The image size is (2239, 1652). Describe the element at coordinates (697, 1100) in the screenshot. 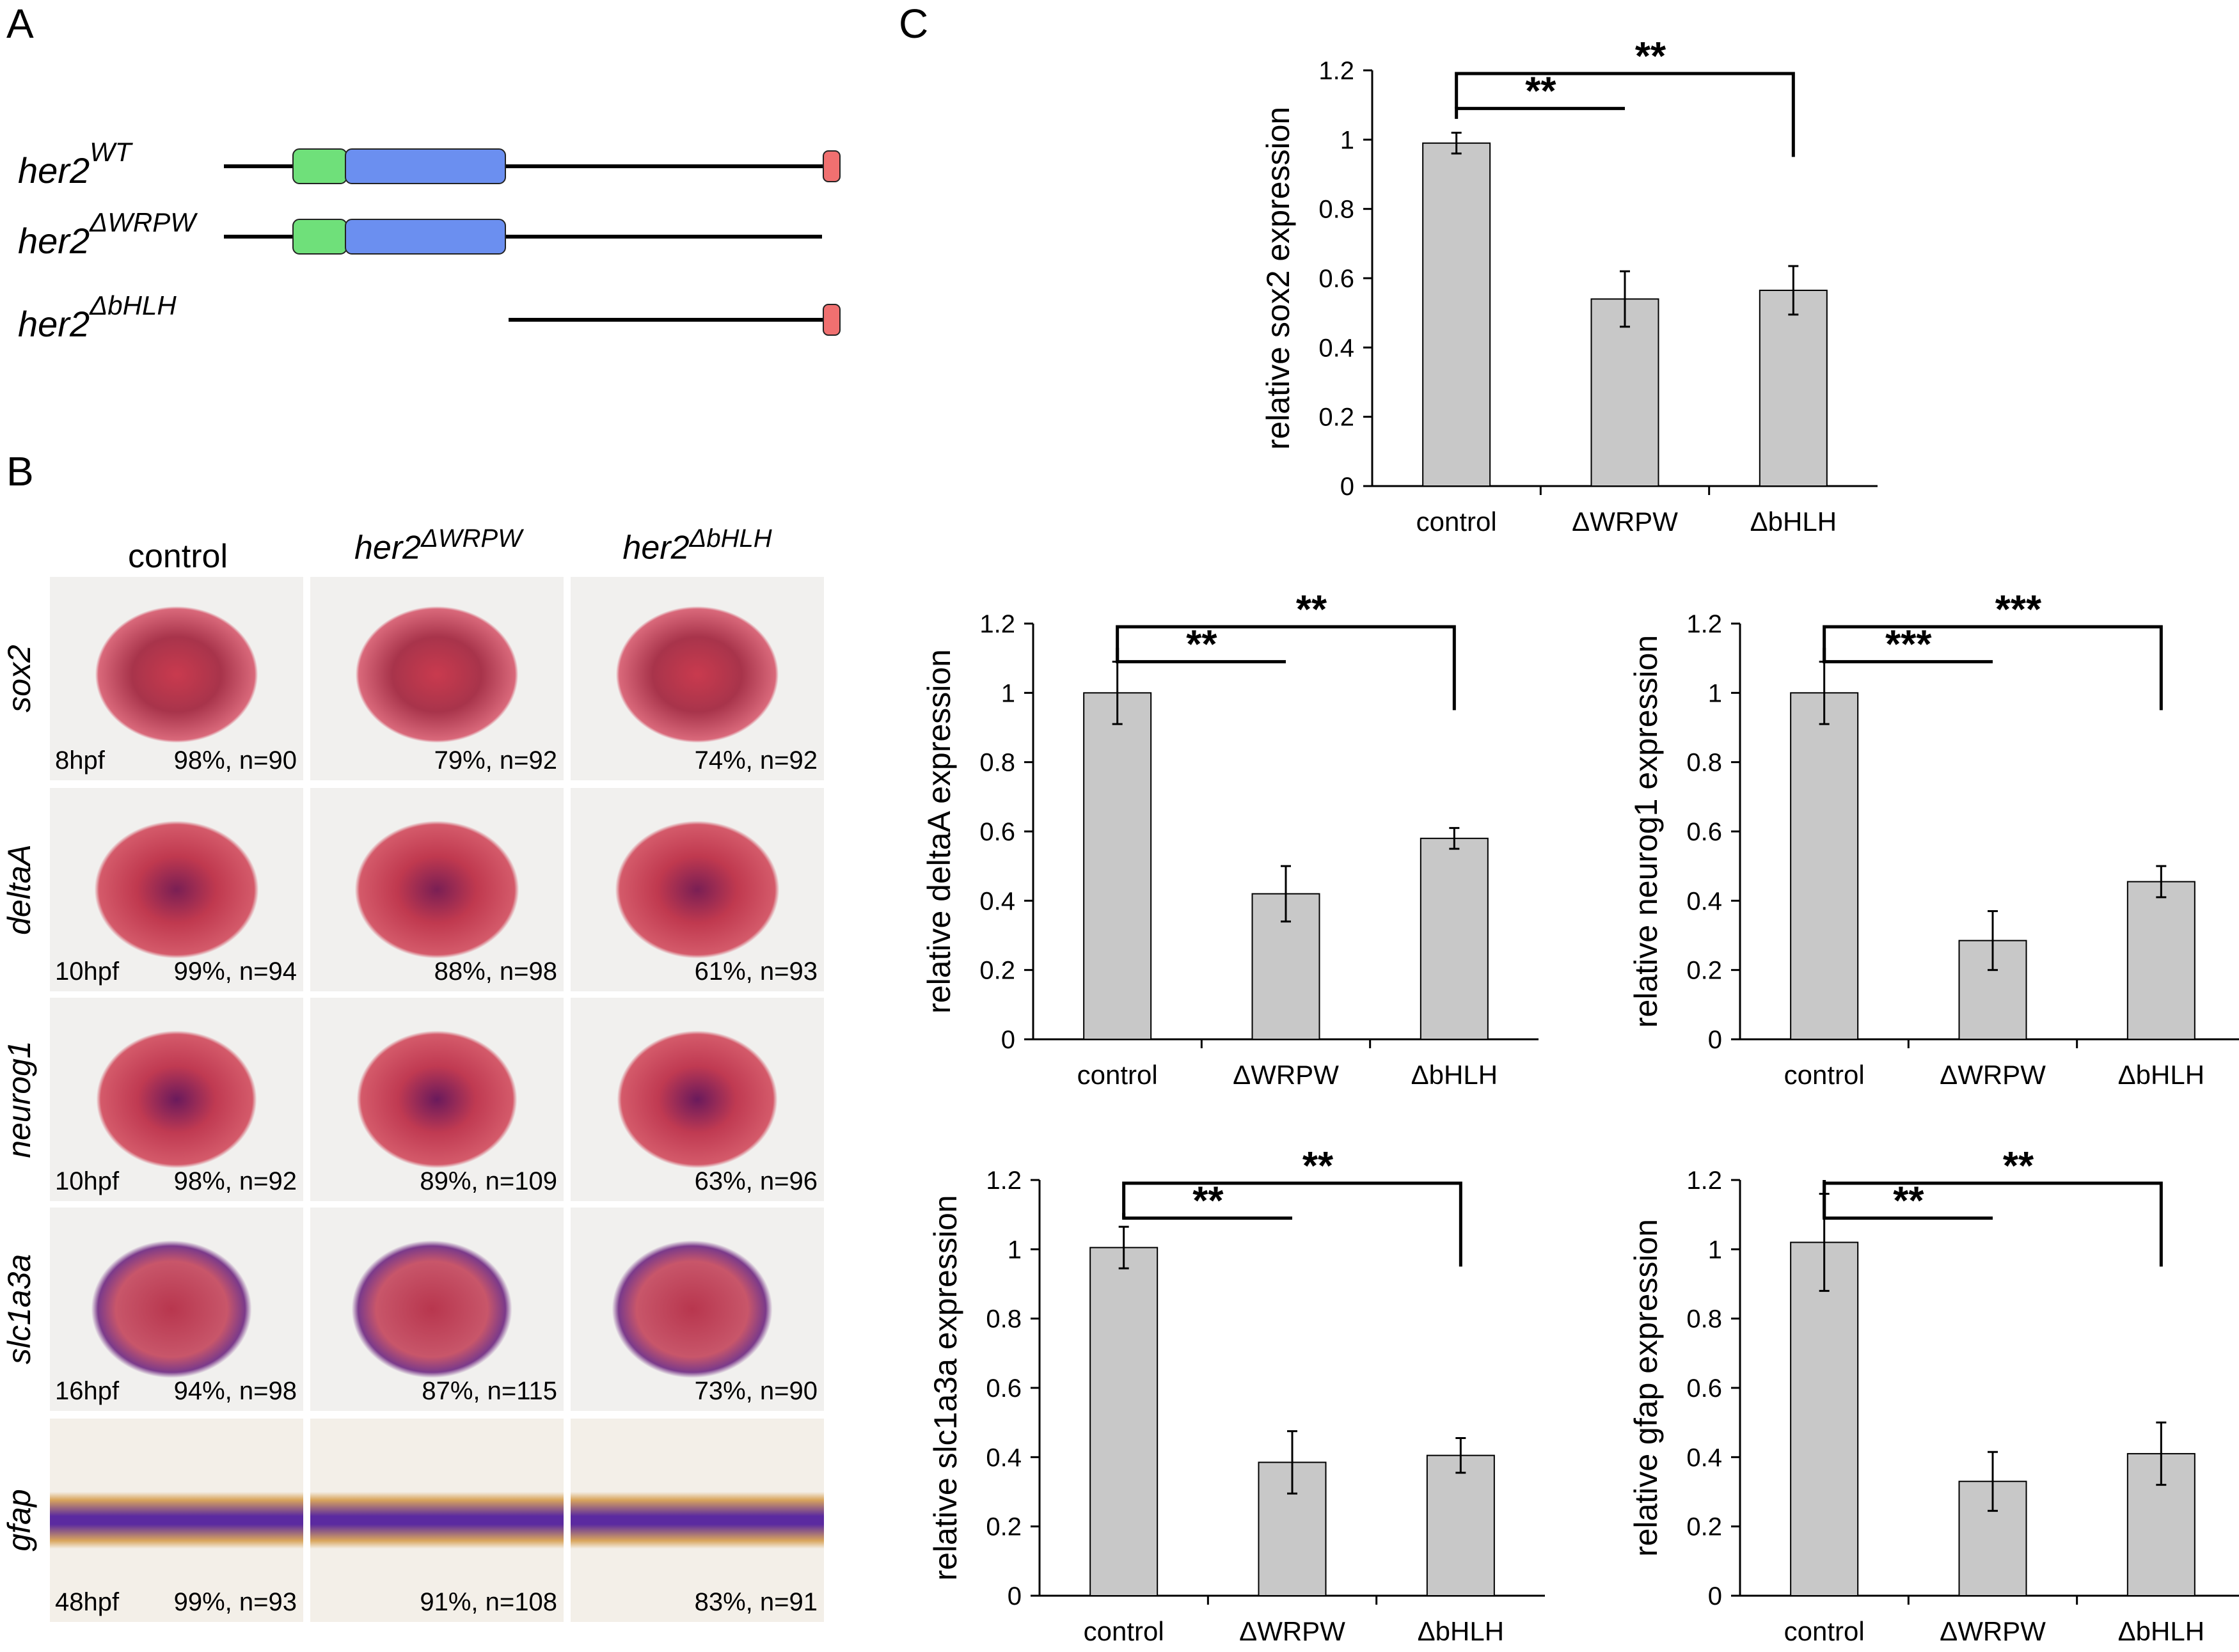

I see `embryo-image-cell: 63%, n=96` at that location.